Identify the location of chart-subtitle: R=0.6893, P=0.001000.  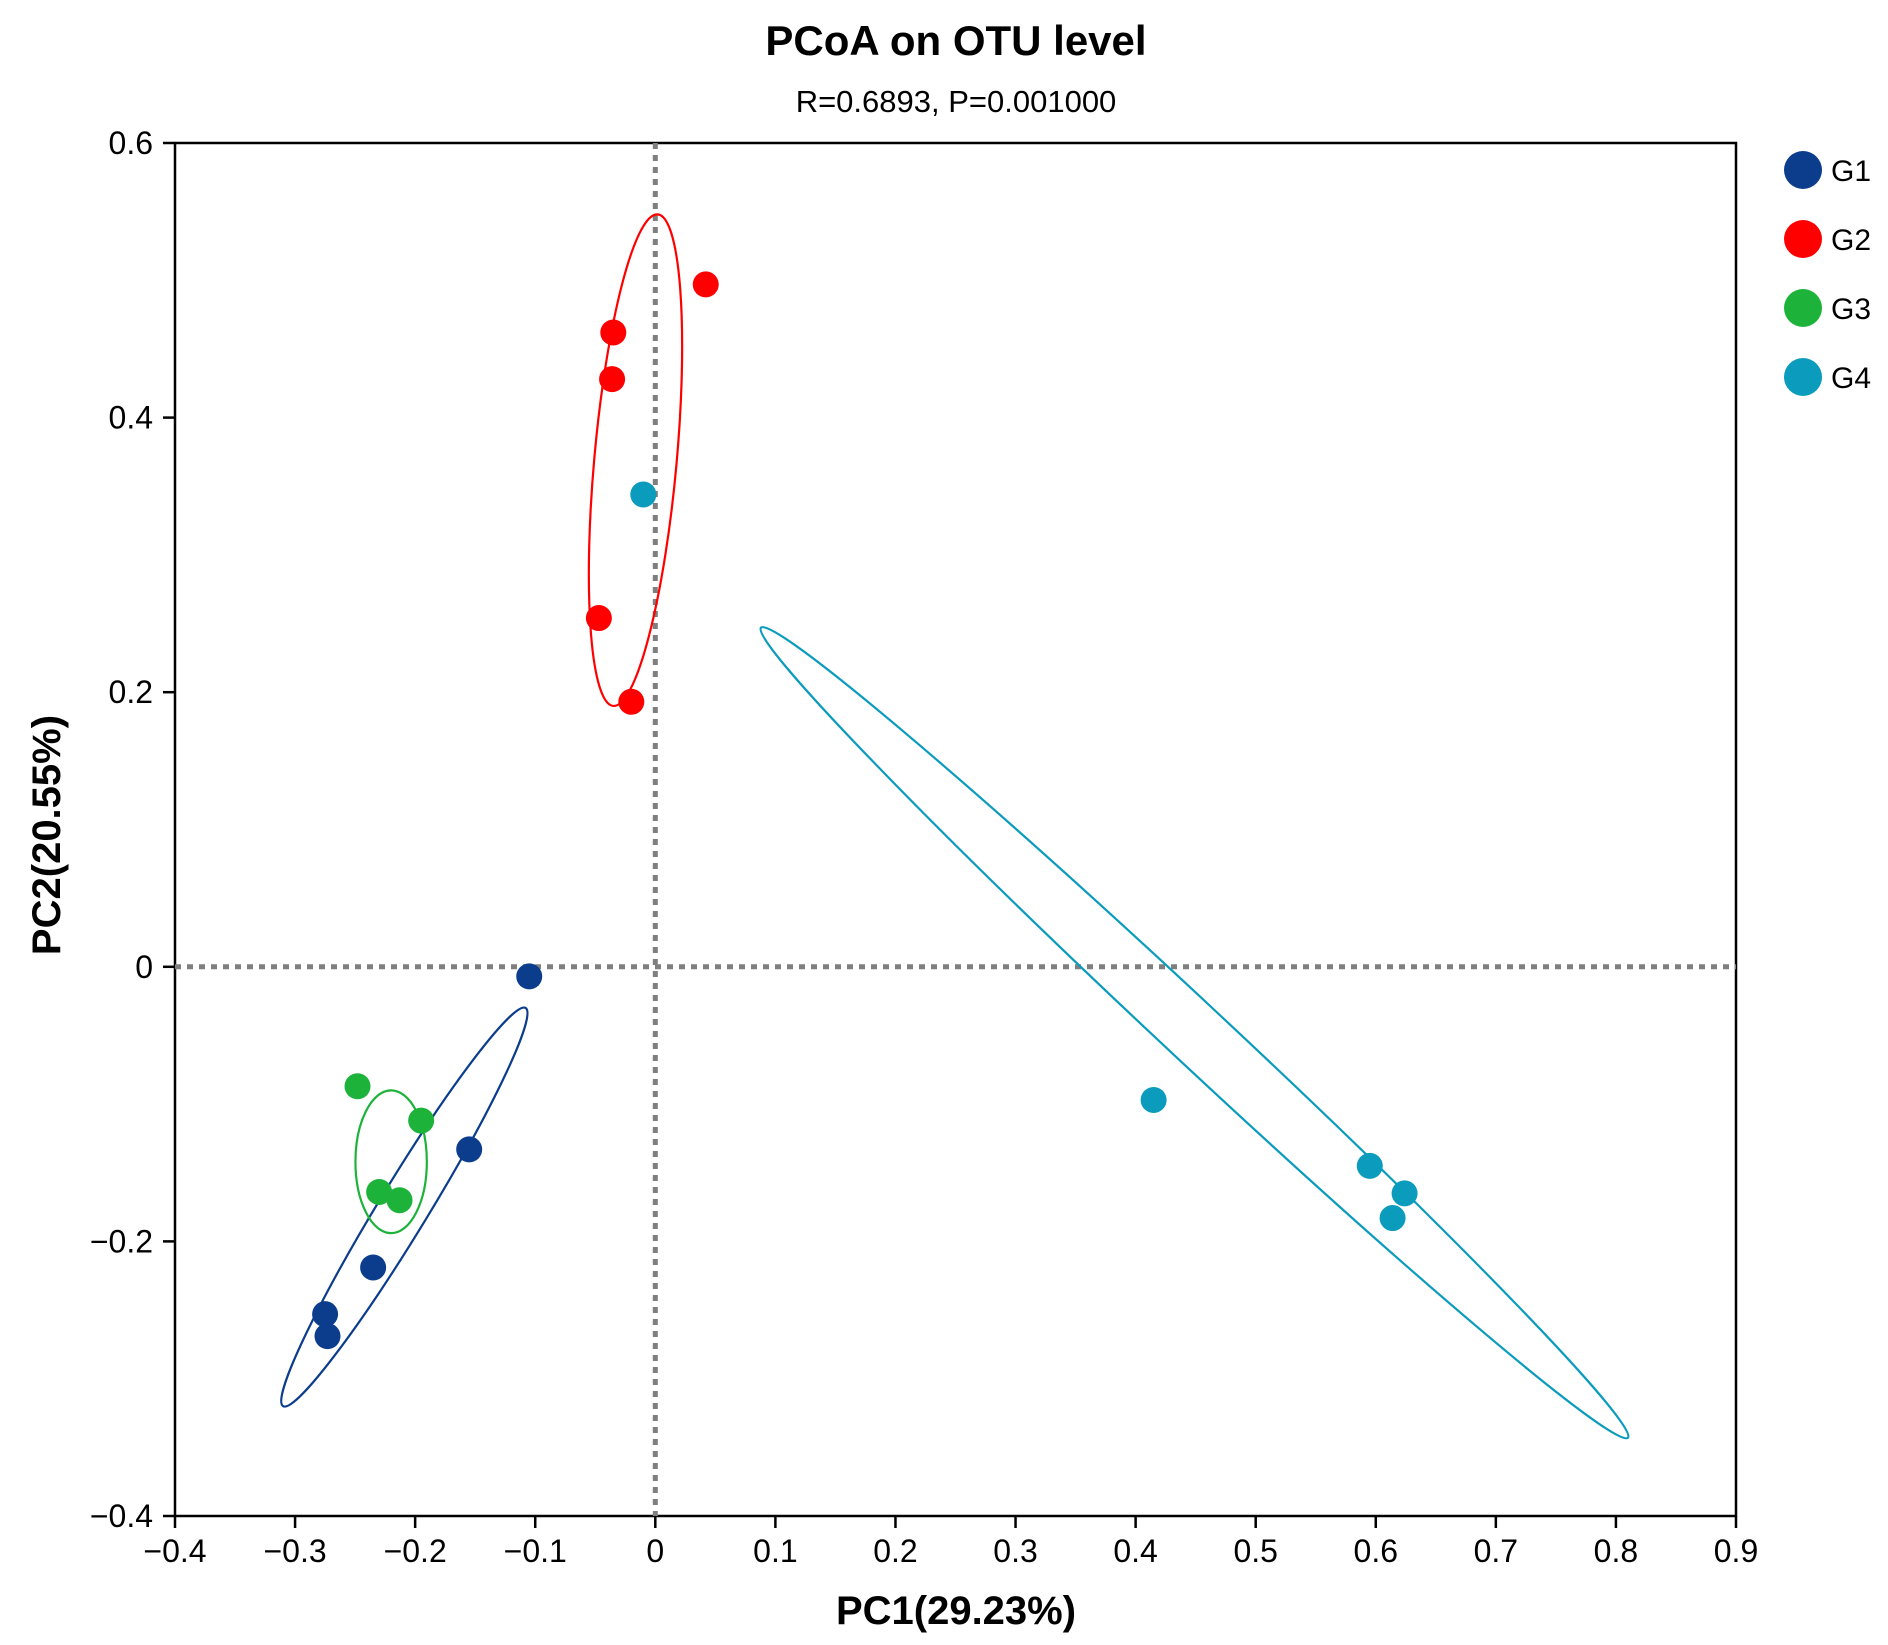
(956, 101).